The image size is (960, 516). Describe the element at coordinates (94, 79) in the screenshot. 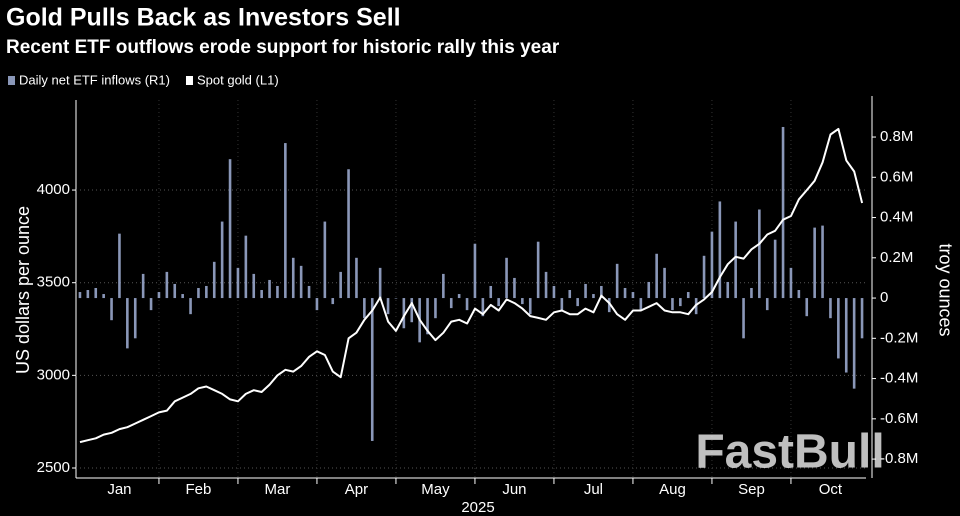

I see `legend-label: Daily net ETF inflows (R1)` at that location.